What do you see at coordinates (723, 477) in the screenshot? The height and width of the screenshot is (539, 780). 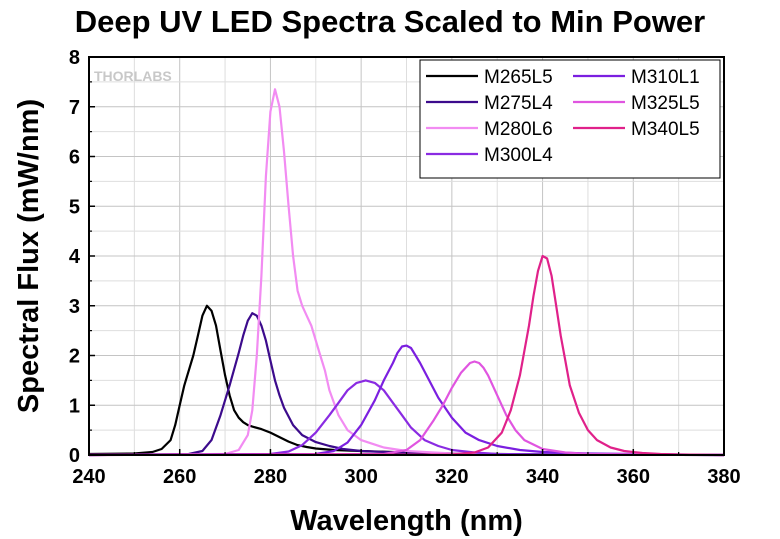 I see `x-tick-label: 380` at bounding box center [723, 477].